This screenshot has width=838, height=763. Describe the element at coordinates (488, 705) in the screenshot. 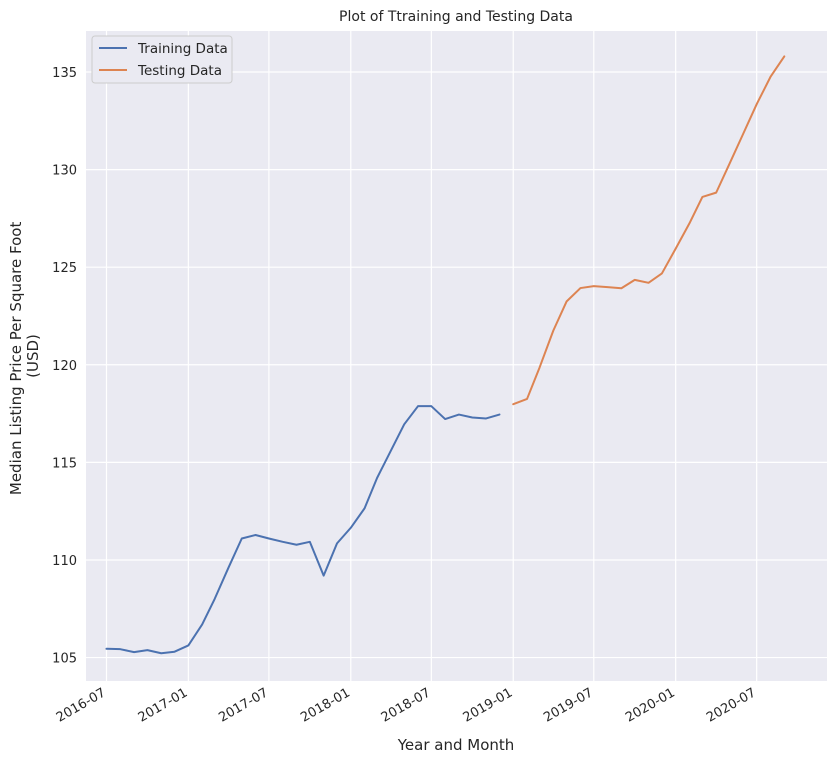

I see `x-tick-label: 2019-01` at that location.